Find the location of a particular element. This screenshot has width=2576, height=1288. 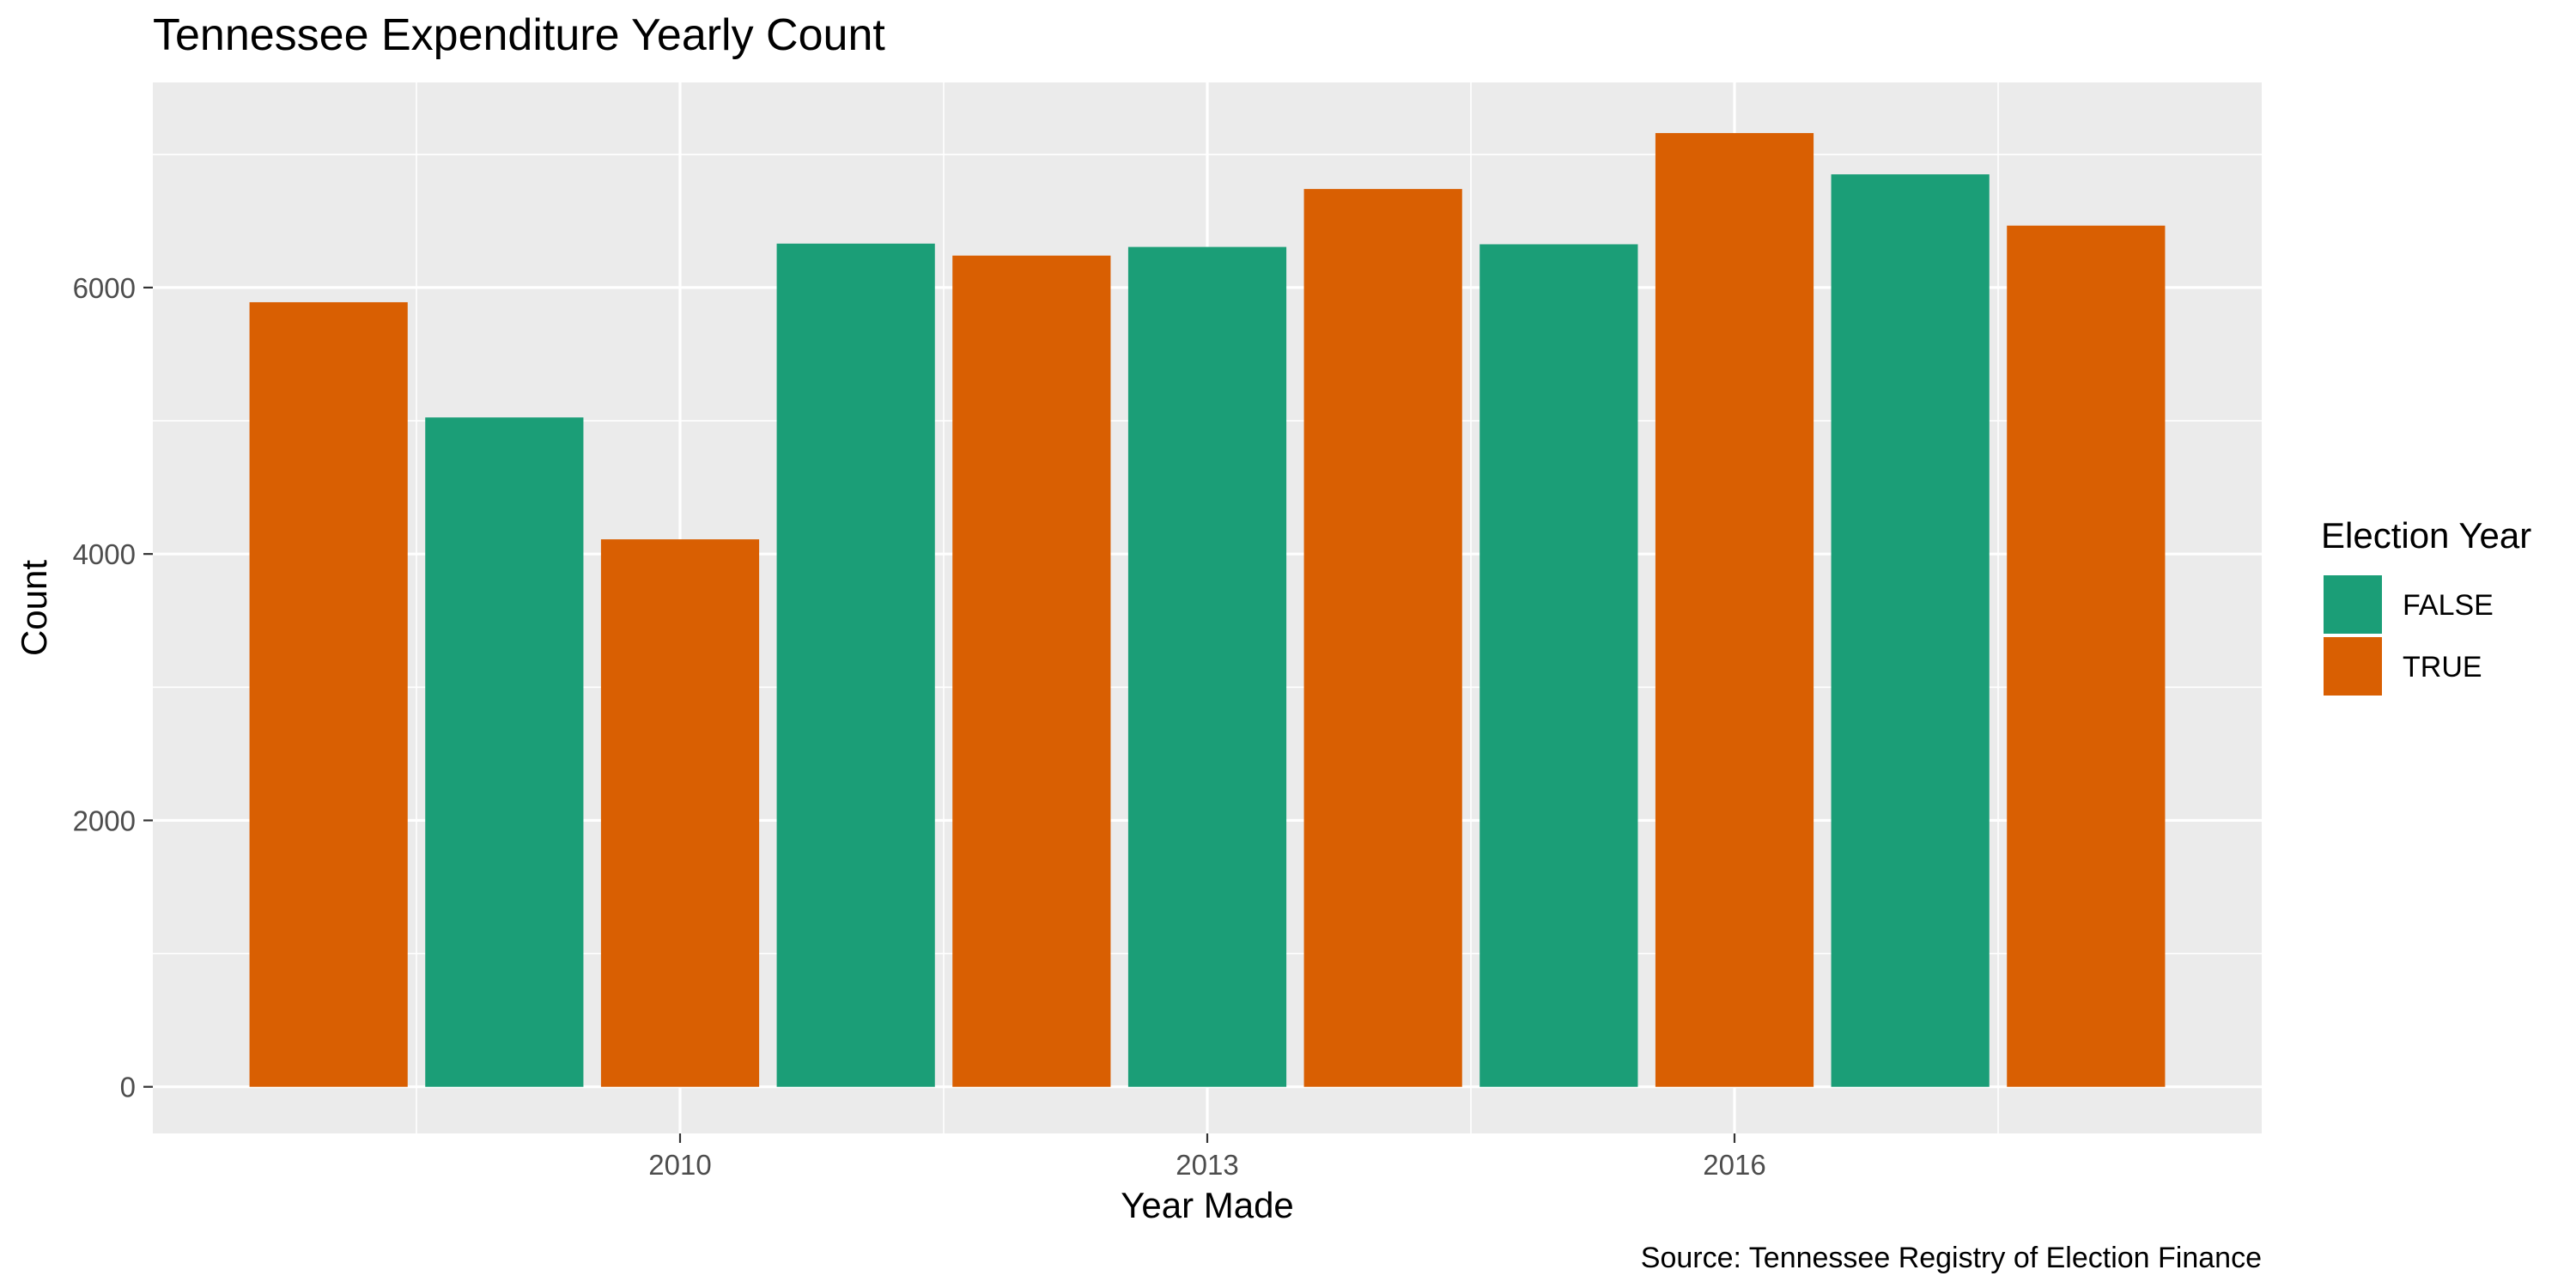

legend-swatch-false is located at coordinates (2353, 605).